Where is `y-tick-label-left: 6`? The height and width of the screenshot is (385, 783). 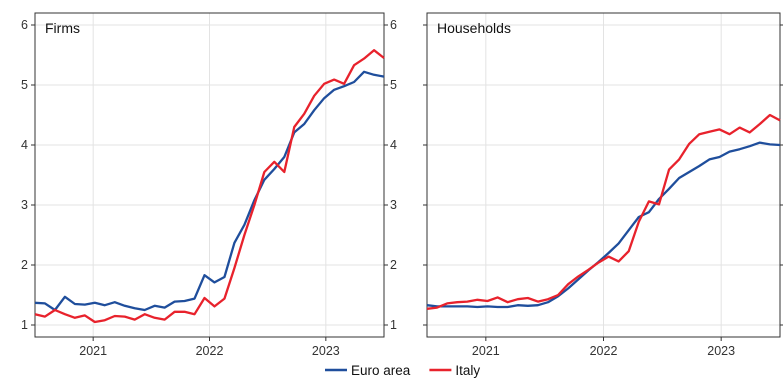 y-tick-label-left: 6 is located at coordinates (24, 25).